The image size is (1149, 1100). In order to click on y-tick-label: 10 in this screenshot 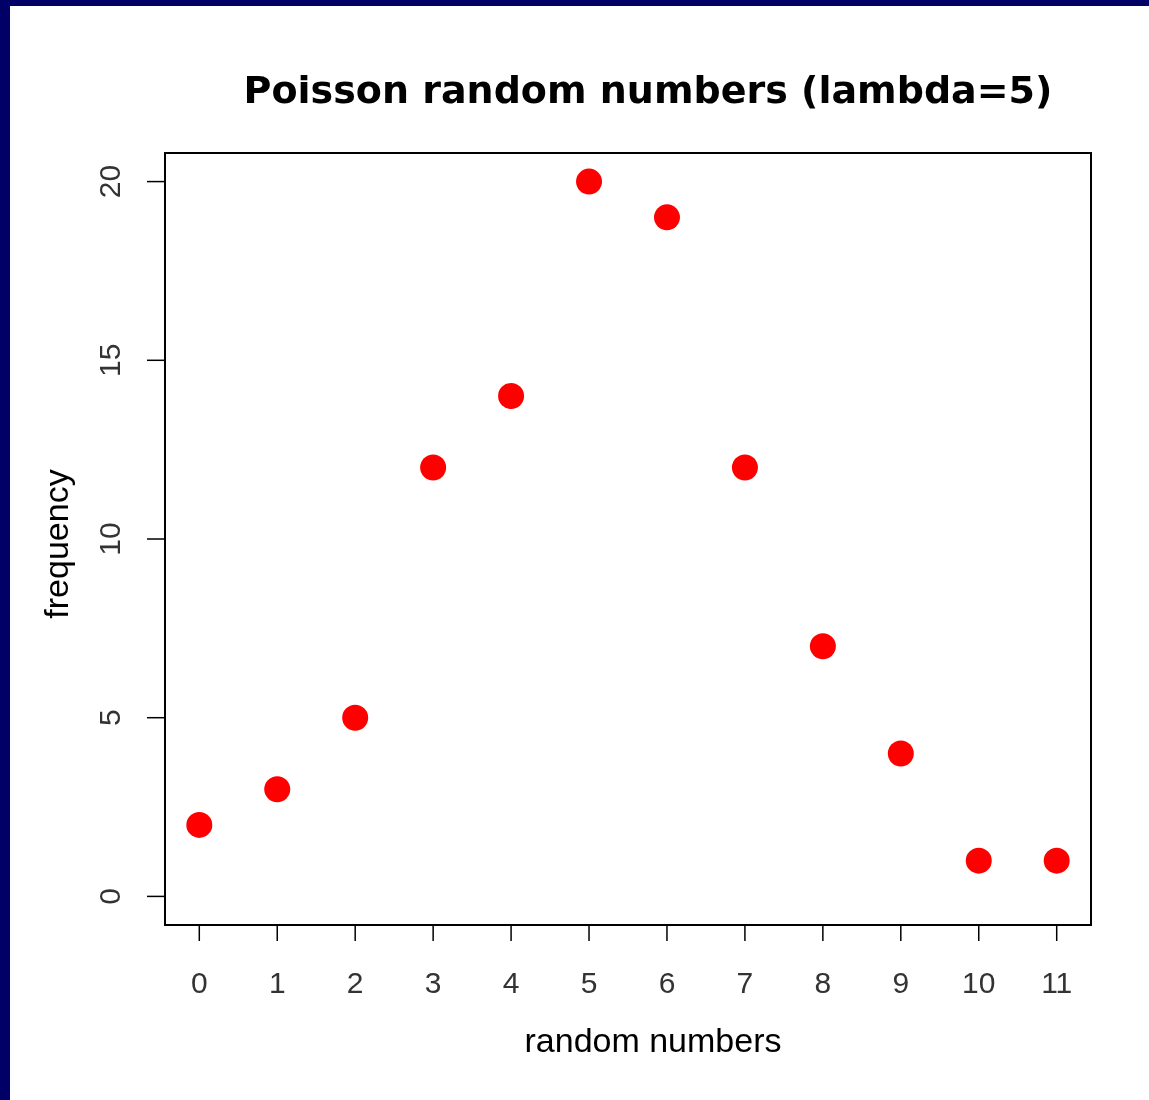, I will do `click(109, 539)`.